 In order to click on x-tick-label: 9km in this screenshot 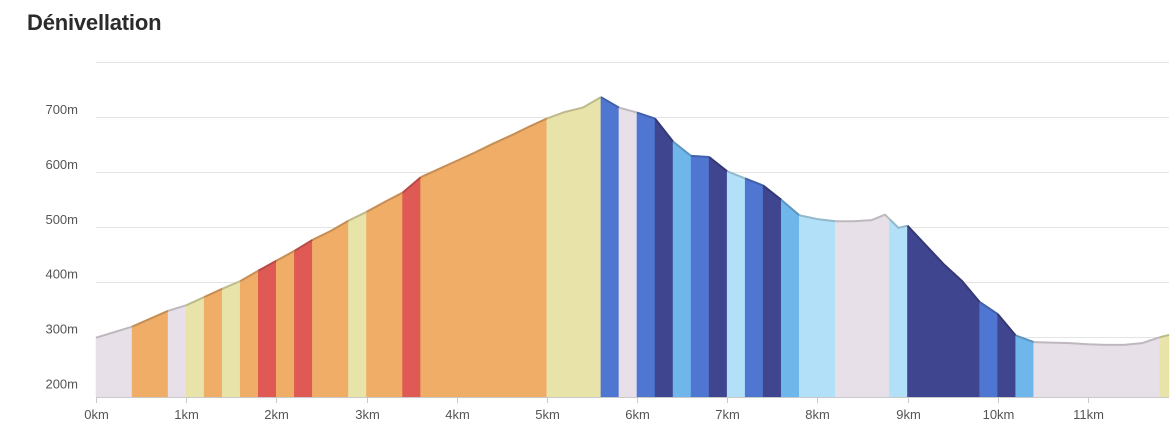, I will do `click(908, 414)`.